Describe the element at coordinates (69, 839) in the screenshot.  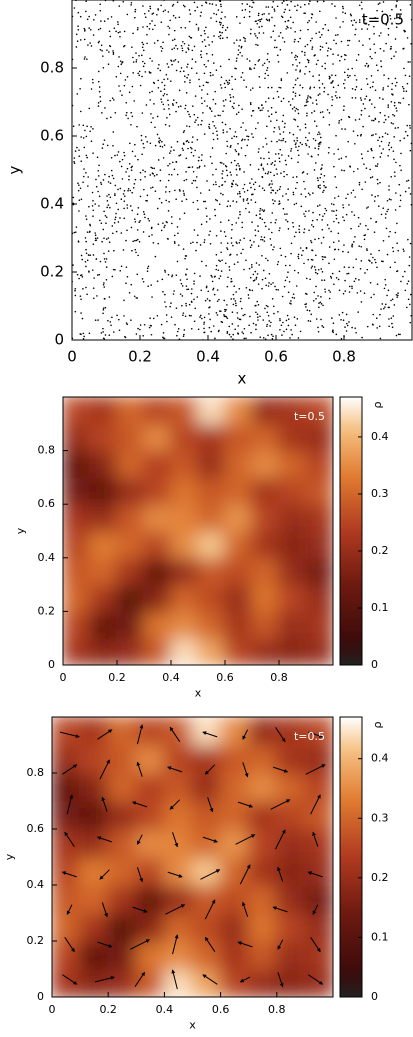
I see `velocity-arrow` at that location.